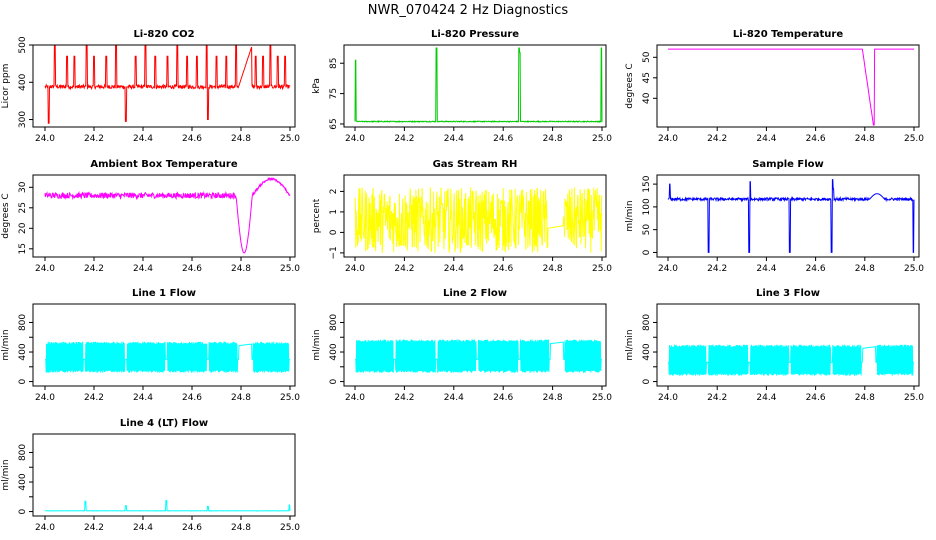  I want to click on main-title: NWR_070424 2 Hz Diagnostics, so click(468, 10).